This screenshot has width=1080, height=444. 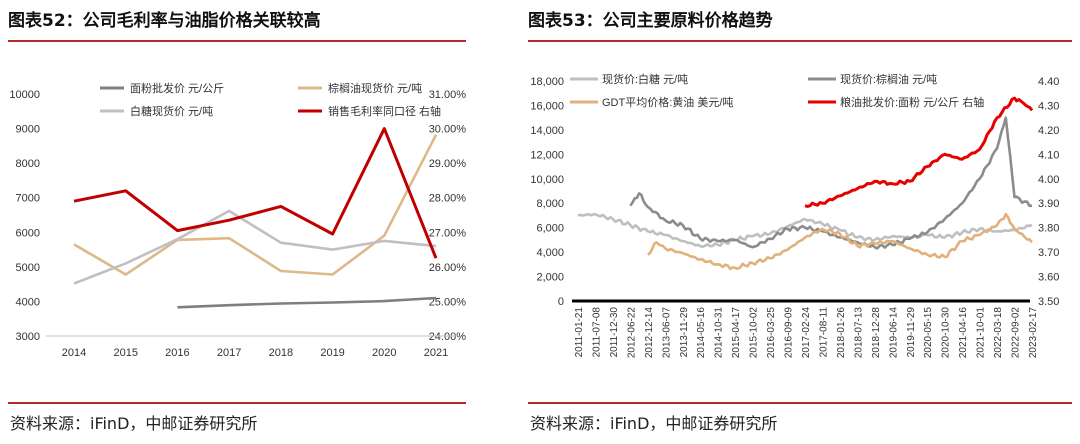 What do you see at coordinates (666, 333) in the screenshot?
I see `chart2-x-tick-5: 2013-06-07` at bounding box center [666, 333].